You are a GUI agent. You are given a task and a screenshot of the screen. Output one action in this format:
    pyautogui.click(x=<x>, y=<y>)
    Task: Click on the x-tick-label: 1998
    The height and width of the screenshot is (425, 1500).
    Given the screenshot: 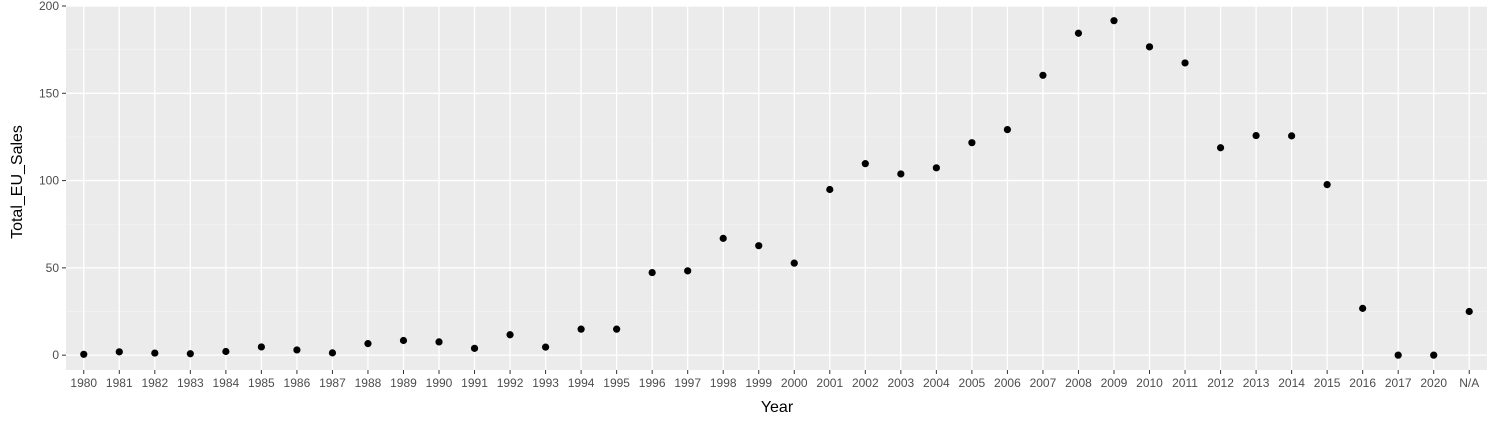 What is the action you would take?
    pyautogui.click(x=723, y=383)
    